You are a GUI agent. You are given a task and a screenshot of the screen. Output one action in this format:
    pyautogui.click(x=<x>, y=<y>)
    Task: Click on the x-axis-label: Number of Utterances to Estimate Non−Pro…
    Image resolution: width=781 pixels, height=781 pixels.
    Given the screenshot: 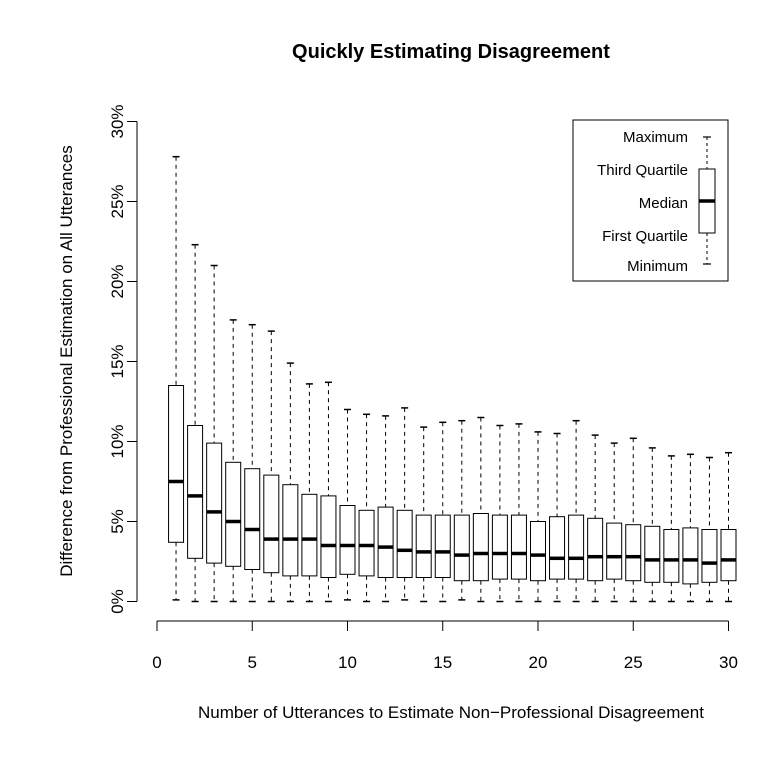 What is the action you would take?
    pyautogui.click(x=451, y=712)
    